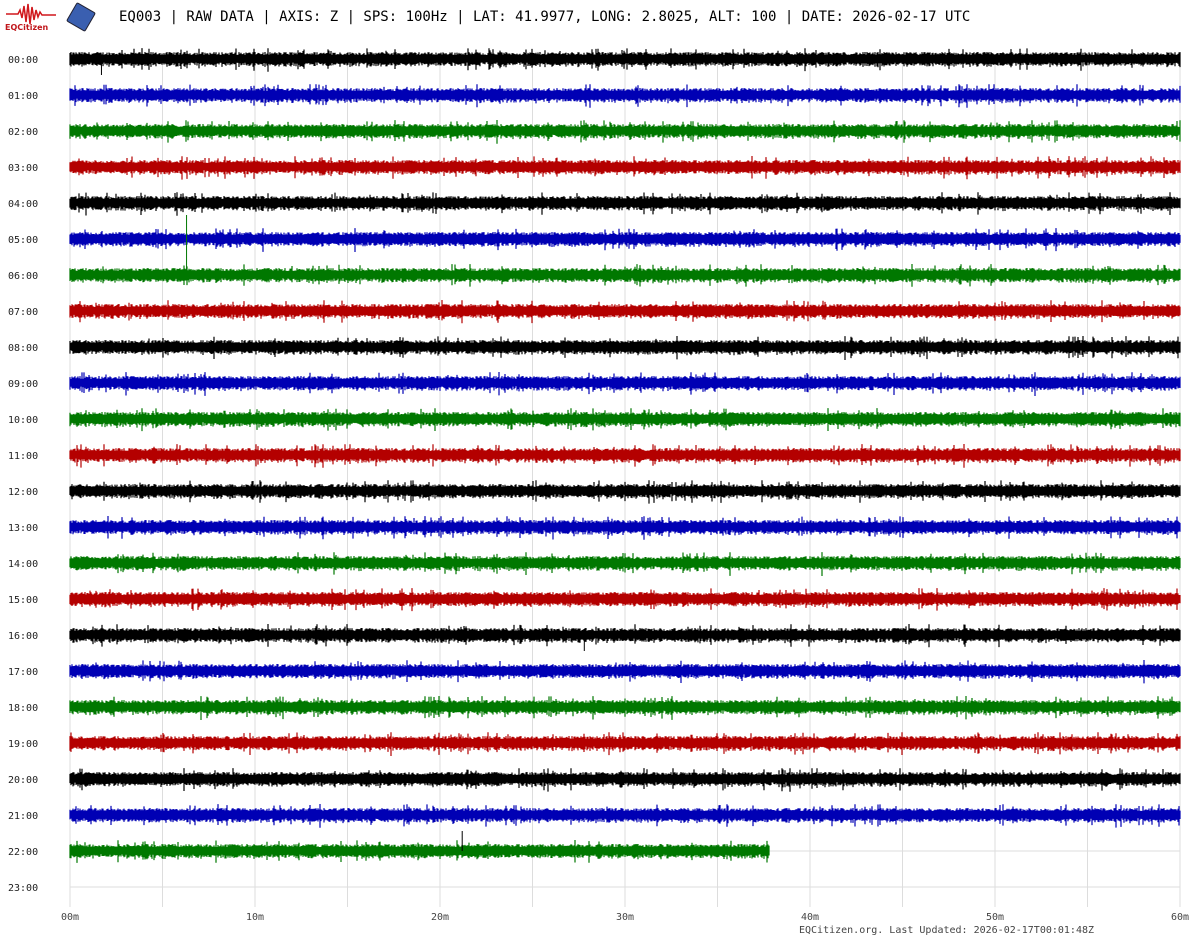 This screenshot has height=940, width=1200. What do you see at coordinates (23, 420) in the screenshot?
I see `row-label: 10:00` at bounding box center [23, 420].